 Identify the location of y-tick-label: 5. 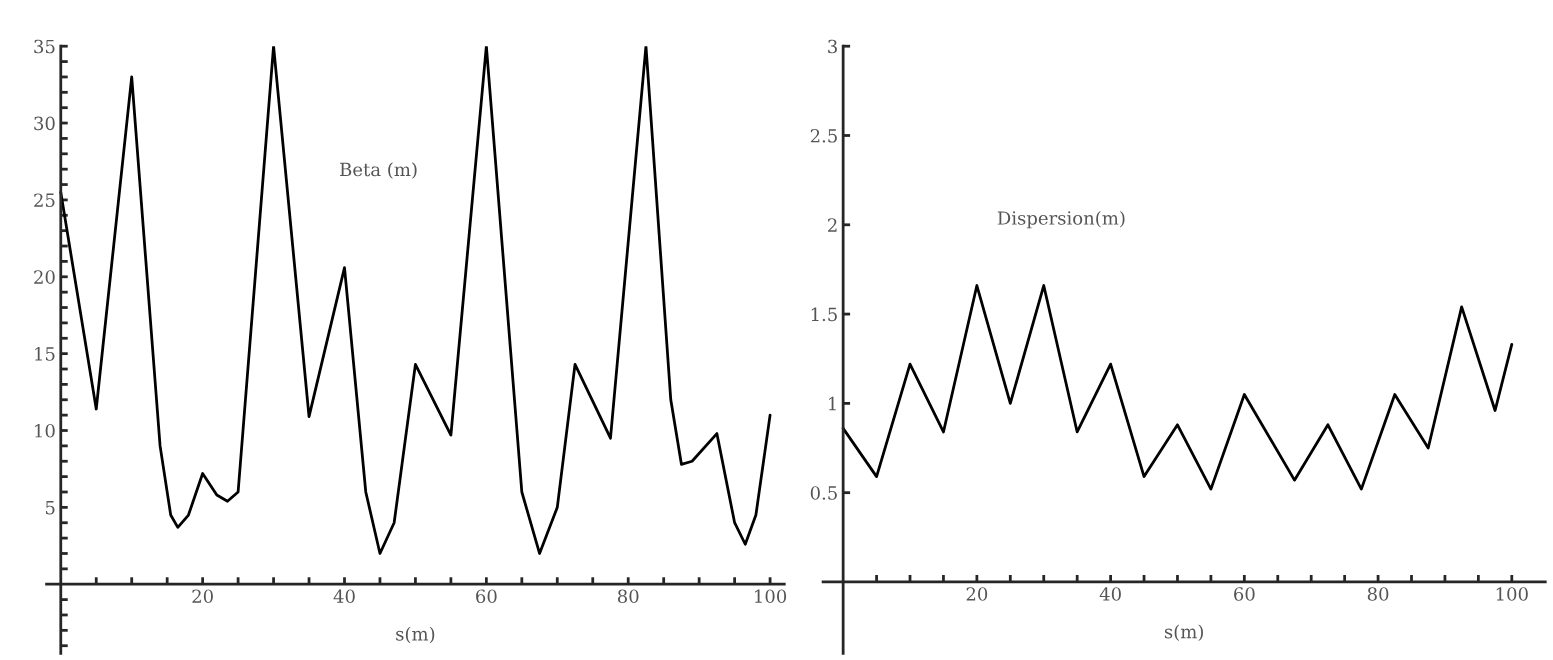
(50, 508).